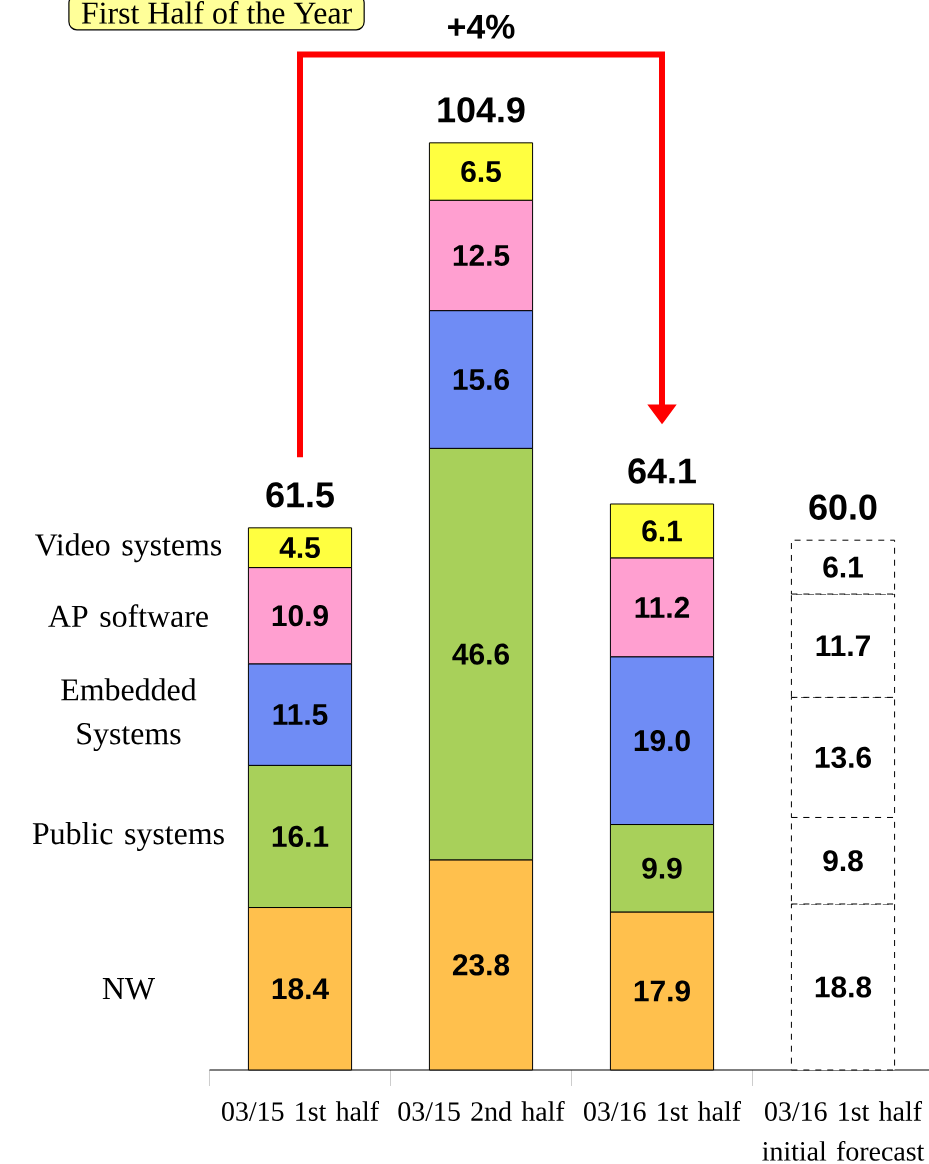  Describe the element at coordinates (481, 110) in the screenshot. I see `total-label: 104.9` at that location.